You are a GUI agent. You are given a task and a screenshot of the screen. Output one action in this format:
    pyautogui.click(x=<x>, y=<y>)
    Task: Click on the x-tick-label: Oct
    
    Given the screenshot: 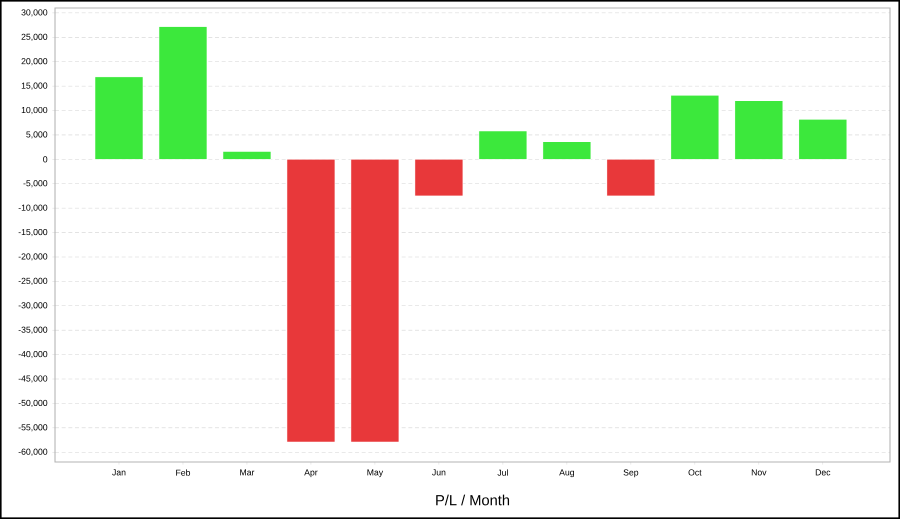 What is the action you would take?
    pyautogui.click(x=695, y=472)
    